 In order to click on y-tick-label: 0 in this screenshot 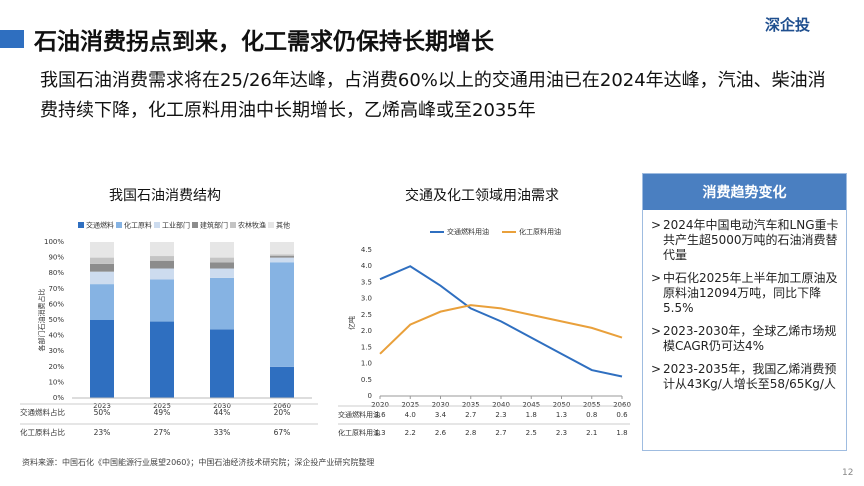, I will do `click(370, 396)`.